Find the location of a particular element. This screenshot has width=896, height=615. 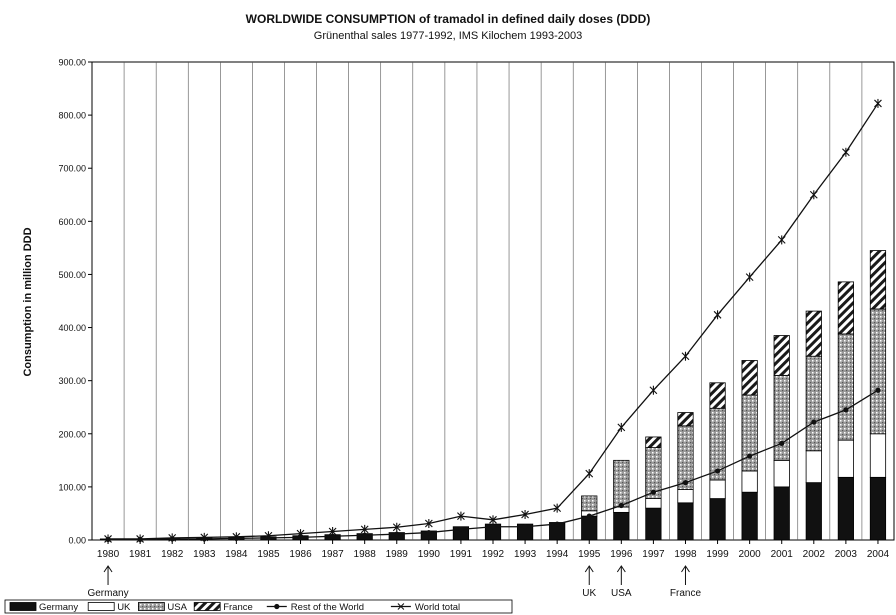

y-axis-label: Consumption in million DDD is located at coordinates (28, 301).